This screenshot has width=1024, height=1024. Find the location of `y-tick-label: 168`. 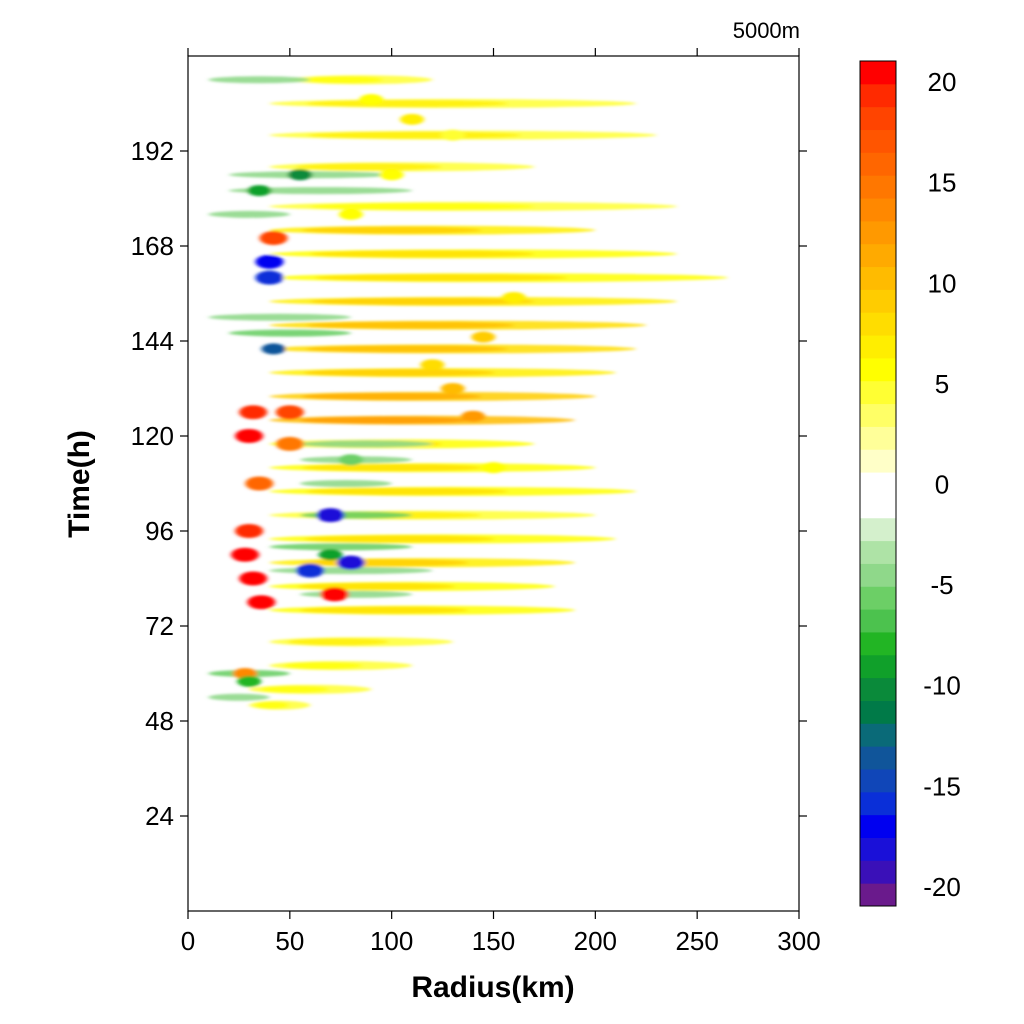

y-tick-label: 168 is located at coordinates (152, 246).